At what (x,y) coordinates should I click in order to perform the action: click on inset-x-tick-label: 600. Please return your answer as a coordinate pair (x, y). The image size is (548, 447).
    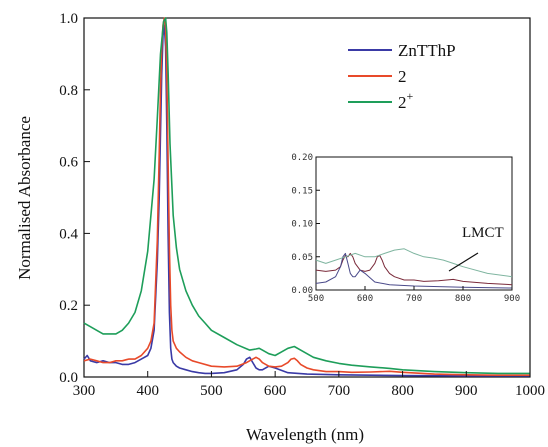
    Looking at the image, I should click on (365, 299).